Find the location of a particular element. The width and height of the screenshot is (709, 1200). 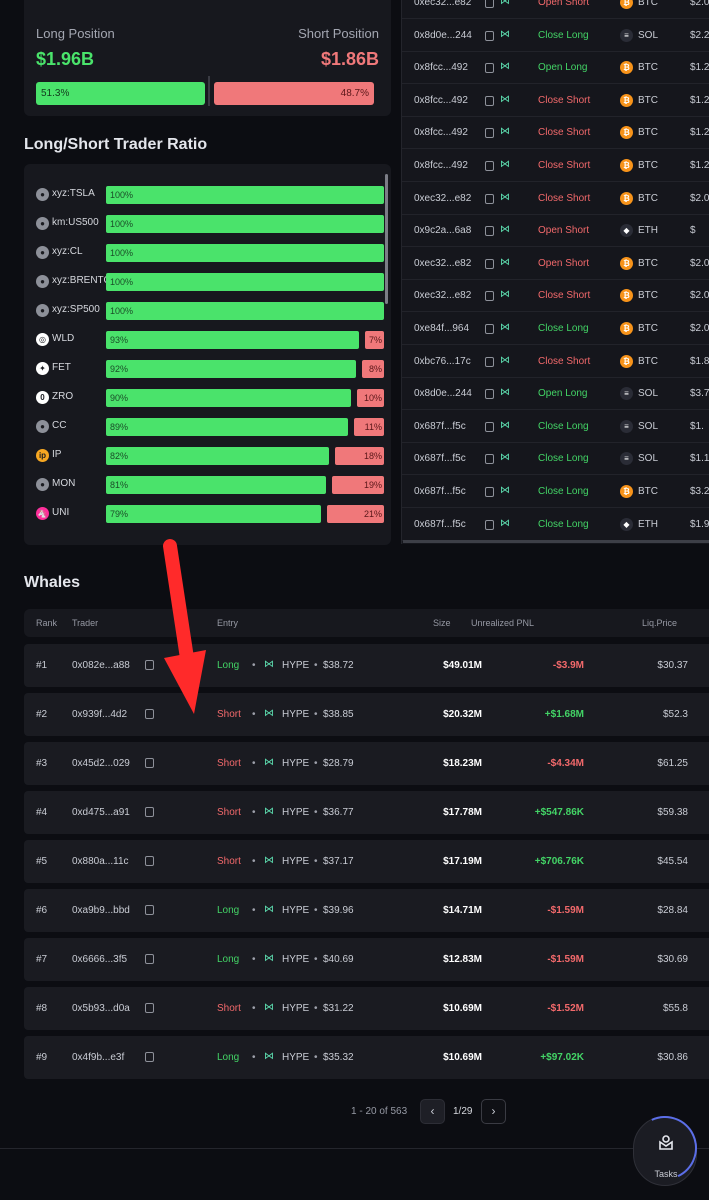

ratio-row: ip IP 82% 18% is located at coordinates (207, 456).